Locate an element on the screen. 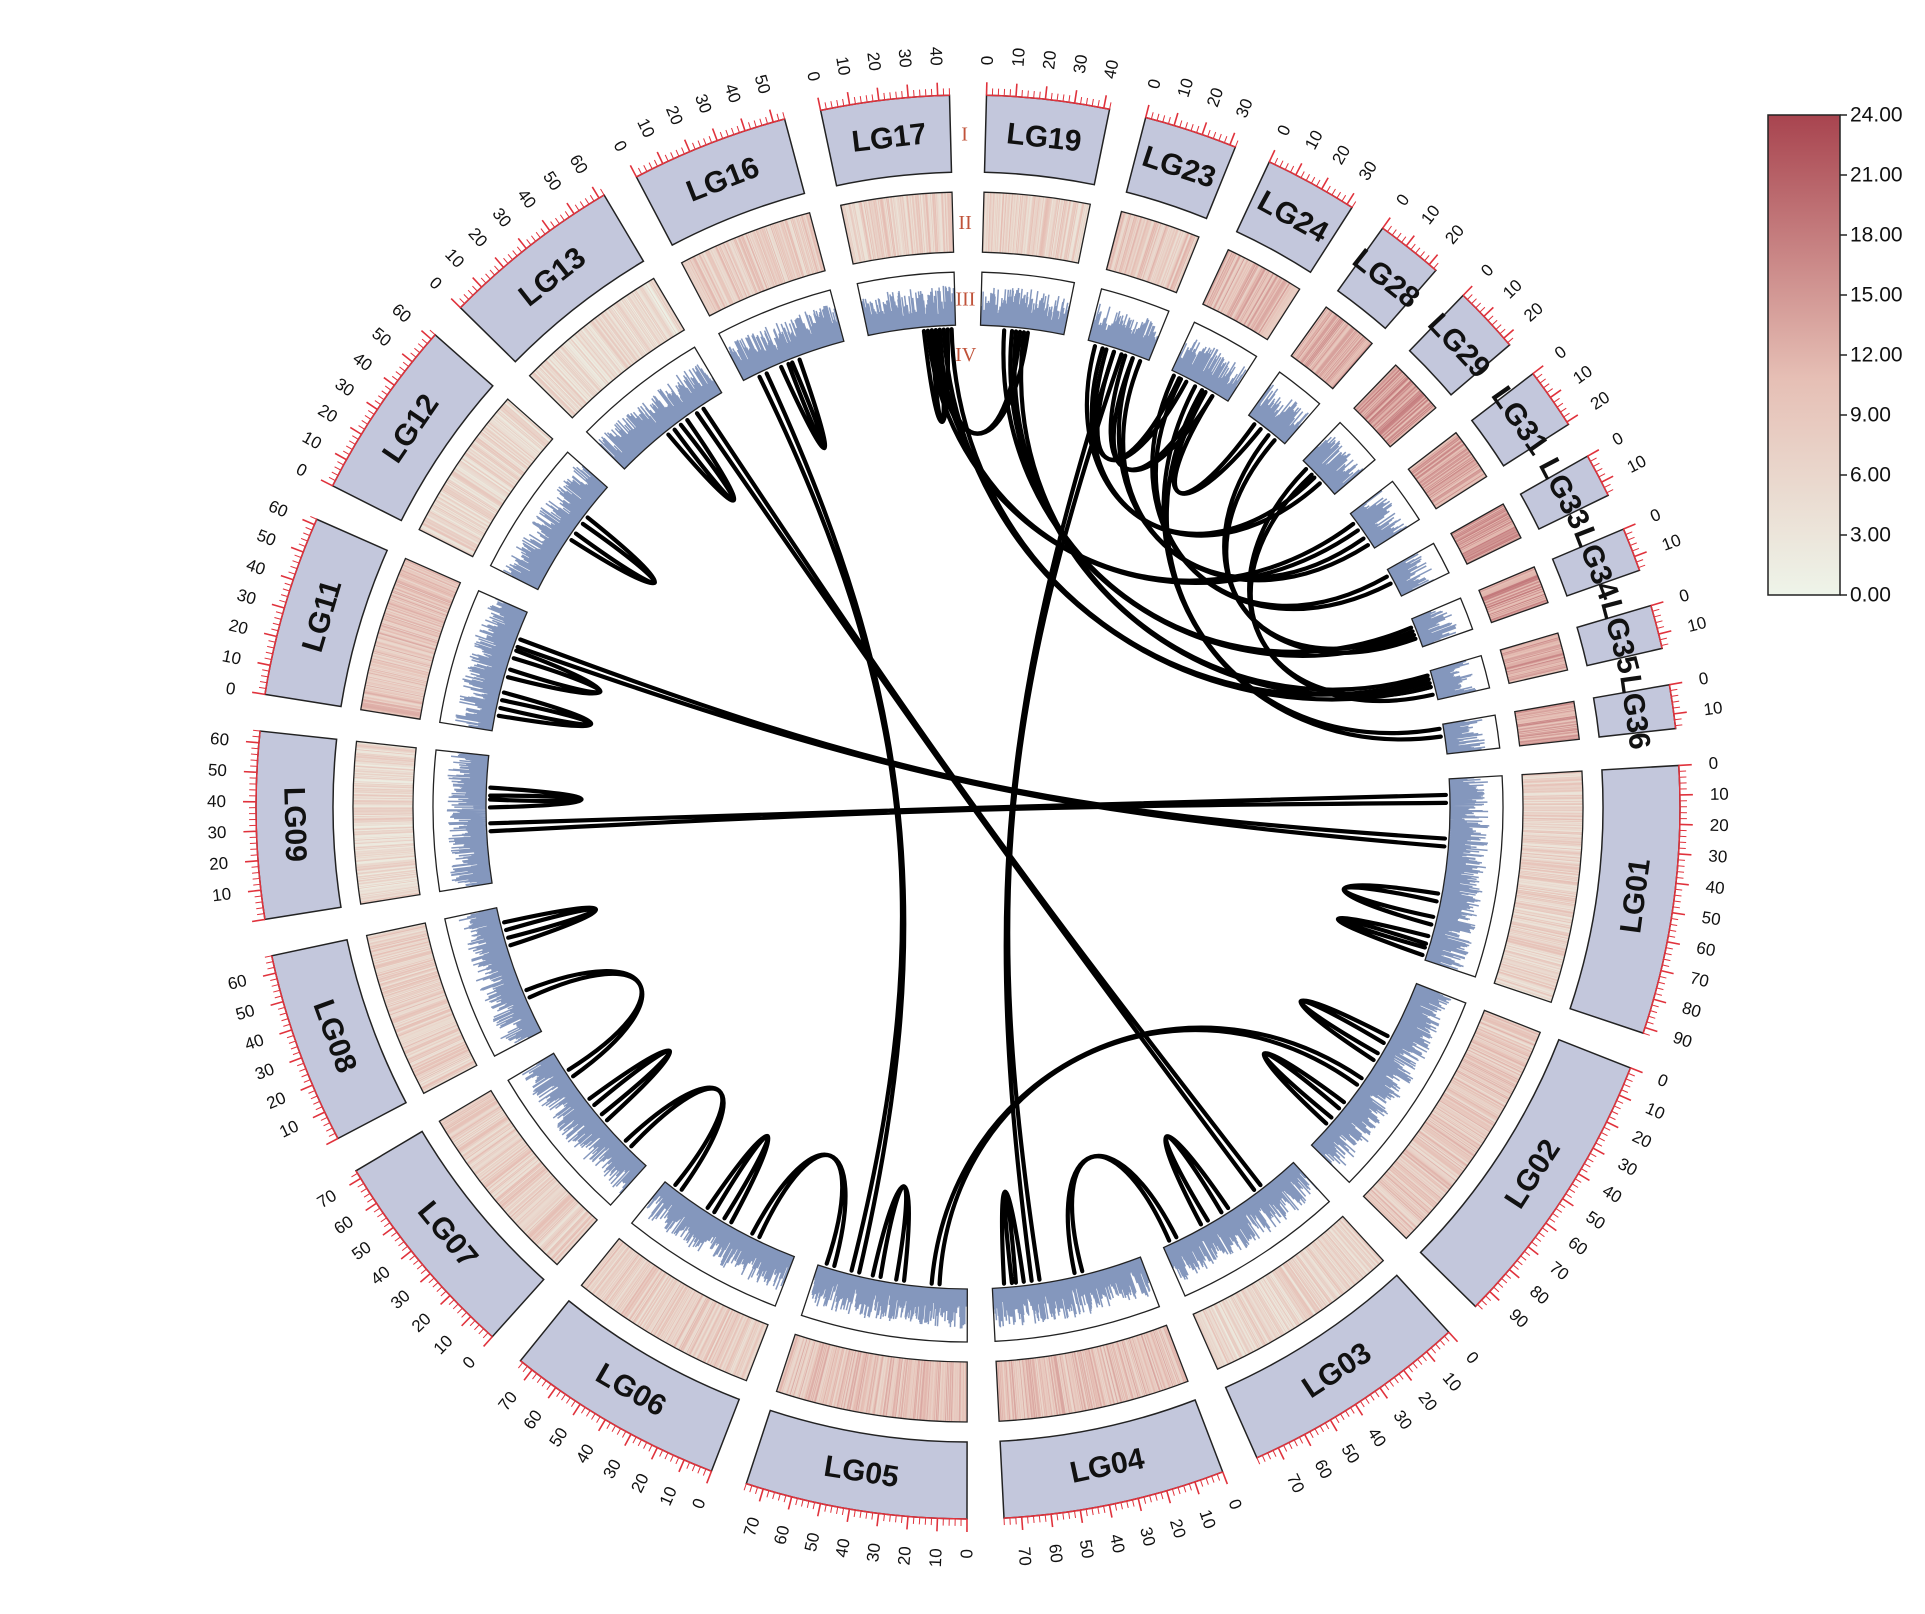 This screenshot has height=1614, width=1925. tick-label: 50 is located at coordinates (559, 1437).